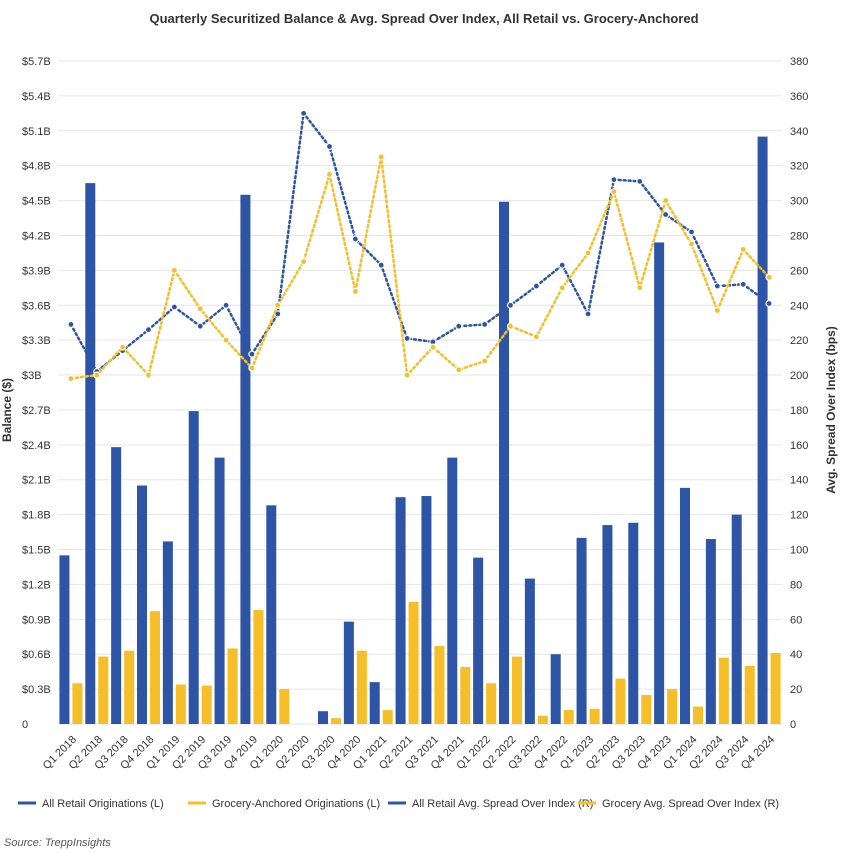 Image resolution: width=848 pixels, height=853 pixels. Describe the element at coordinates (36, 341) in the screenshot. I see `y-tick-label: $3.3B` at that location.